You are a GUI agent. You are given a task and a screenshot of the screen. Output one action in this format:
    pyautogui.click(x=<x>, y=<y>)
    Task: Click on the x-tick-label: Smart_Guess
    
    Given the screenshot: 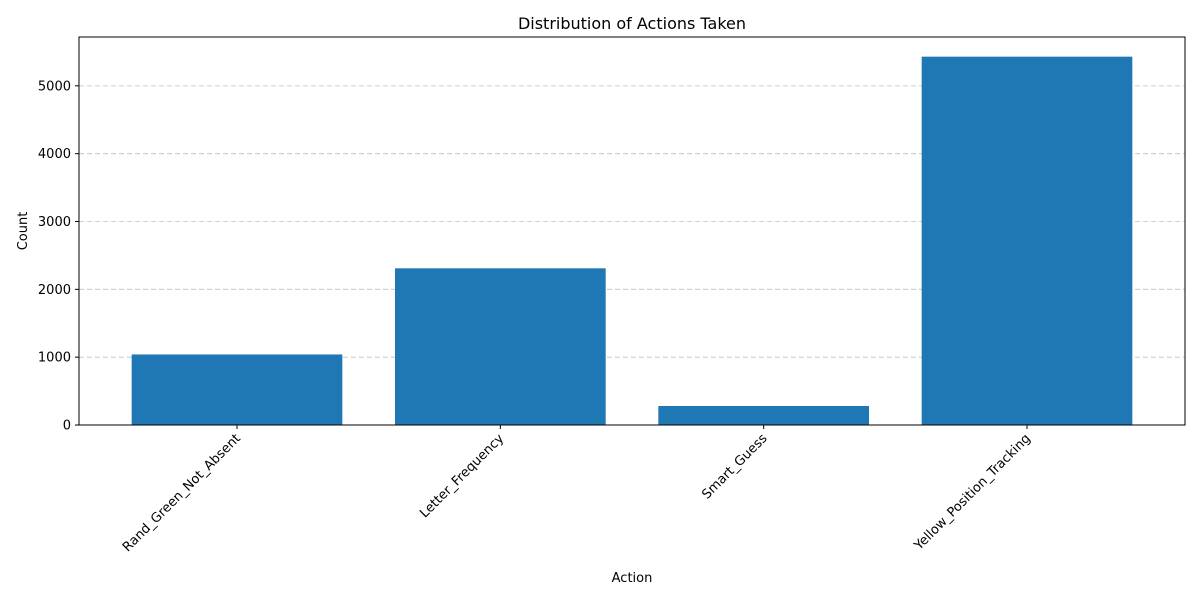 What is the action you would take?
    pyautogui.click(x=734, y=466)
    